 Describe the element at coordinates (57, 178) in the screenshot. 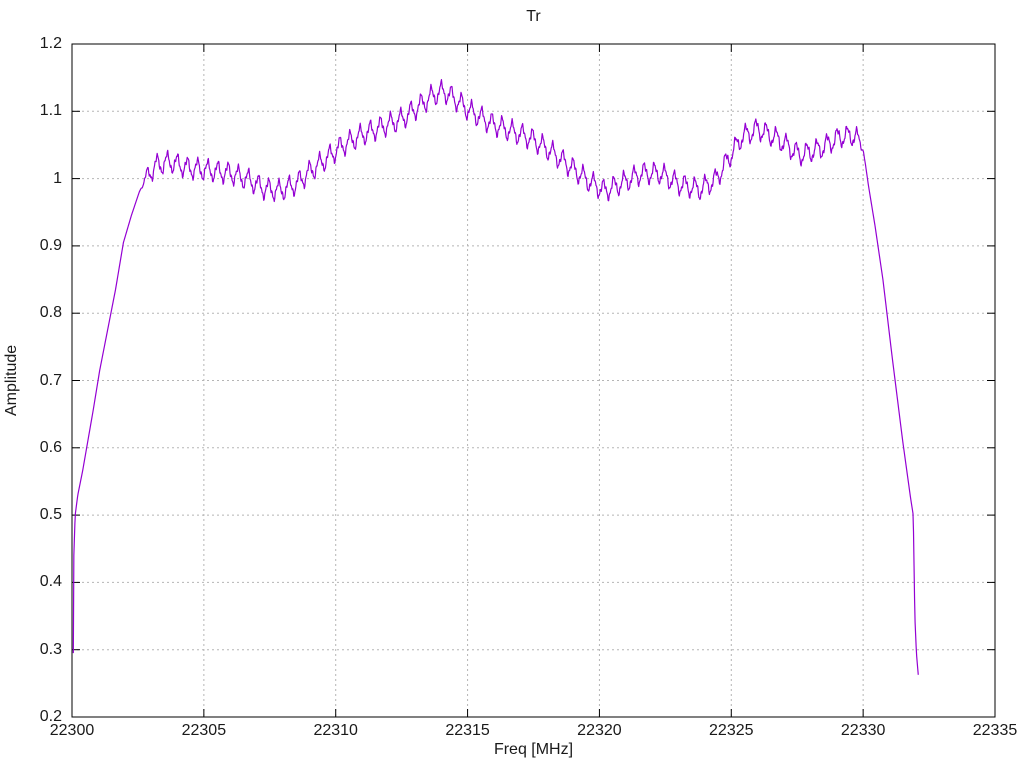

I see `y-tick-label: 1` at that location.